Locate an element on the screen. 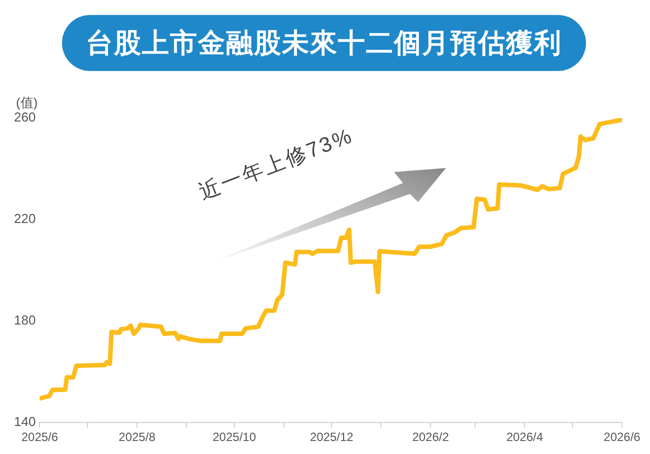  x-tick-label: 2025/8 is located at coordinates (137, 437).